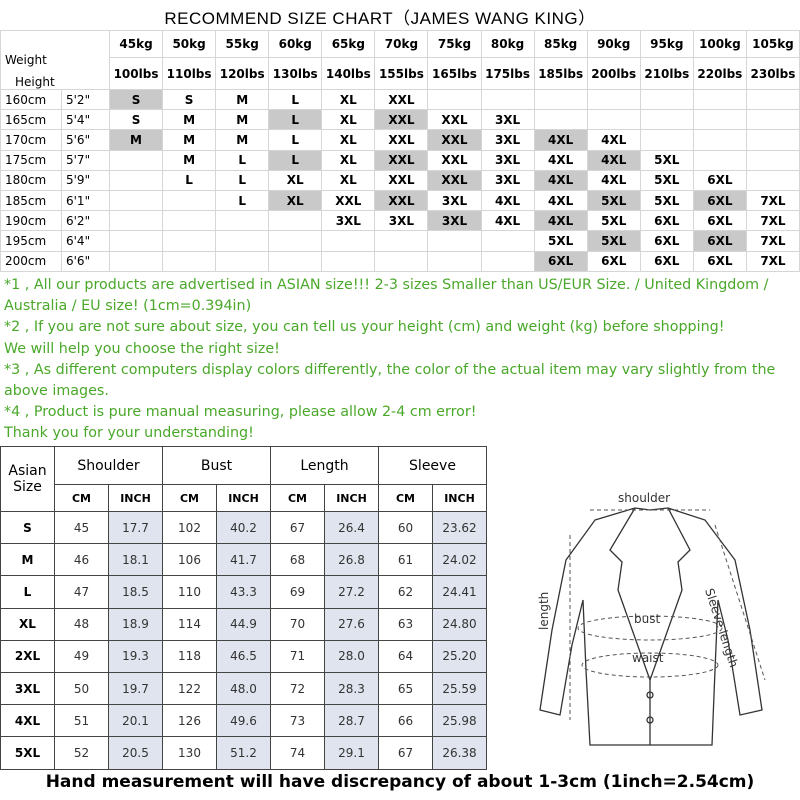  I want to click on size-cell: L, so click(243, 180).